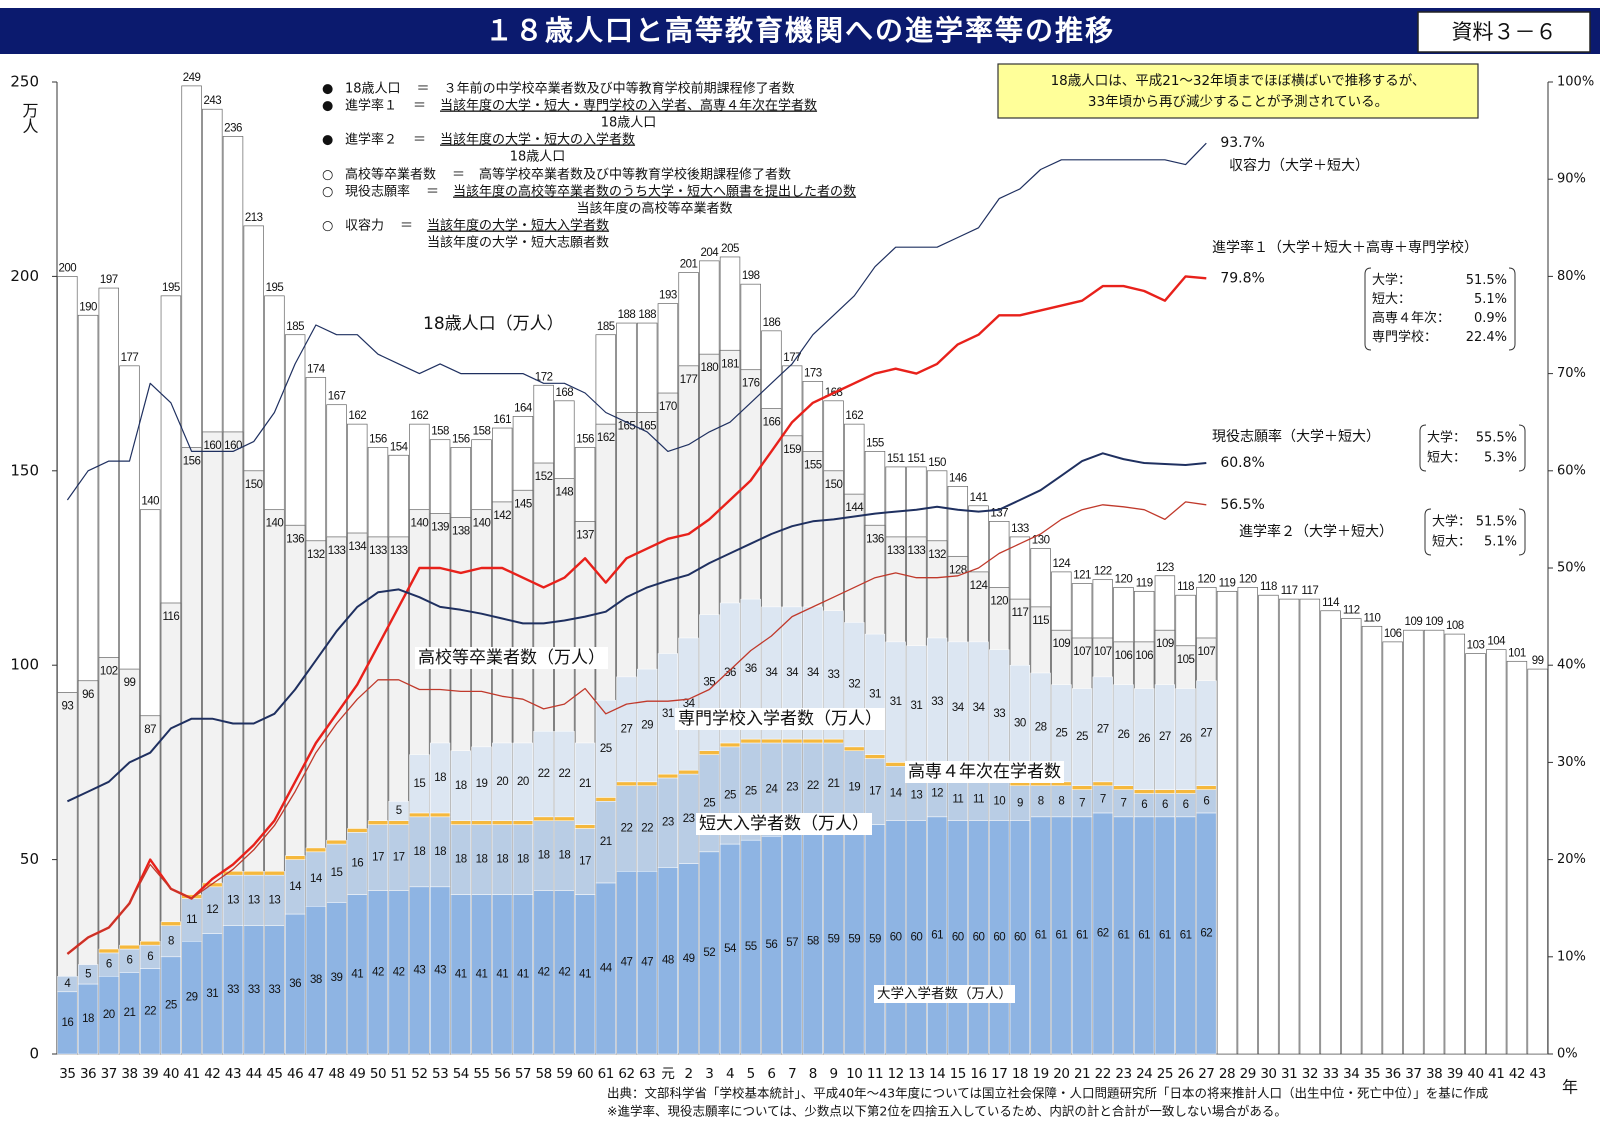 This screenshot has width=1600, height=1123. What do you see at coordinates (357, 1074) in the screenshot?
I see `x-tick-label: 49` at bounding box center [357, 1074].